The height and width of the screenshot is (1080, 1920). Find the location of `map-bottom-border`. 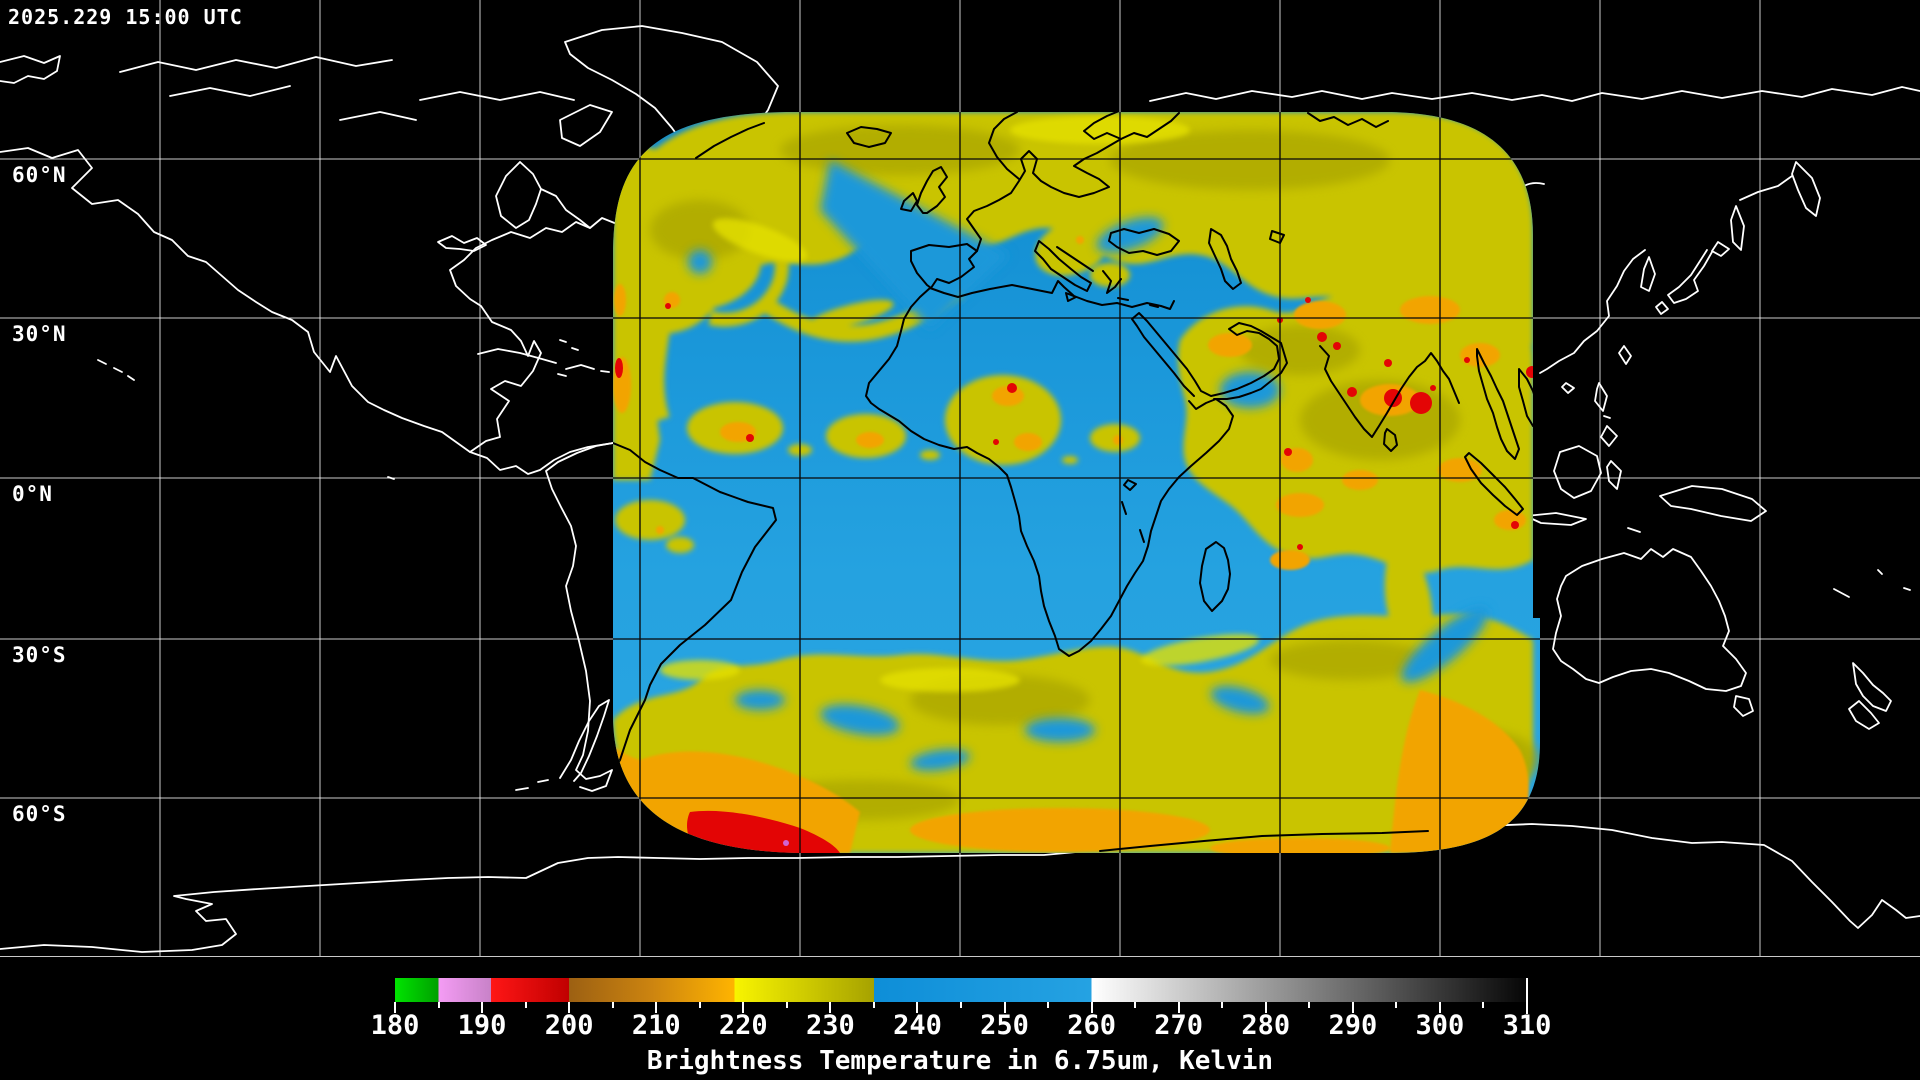

map-bottom-border is located at coordinates (960, 956).